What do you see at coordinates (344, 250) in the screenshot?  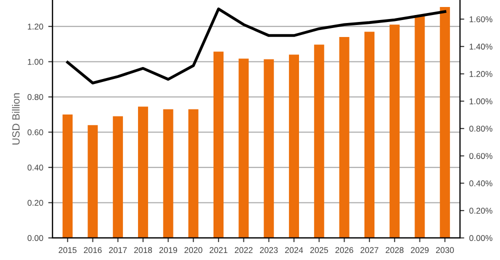 I see `x-tick-label: 2026` at bounding box center [344, 250].